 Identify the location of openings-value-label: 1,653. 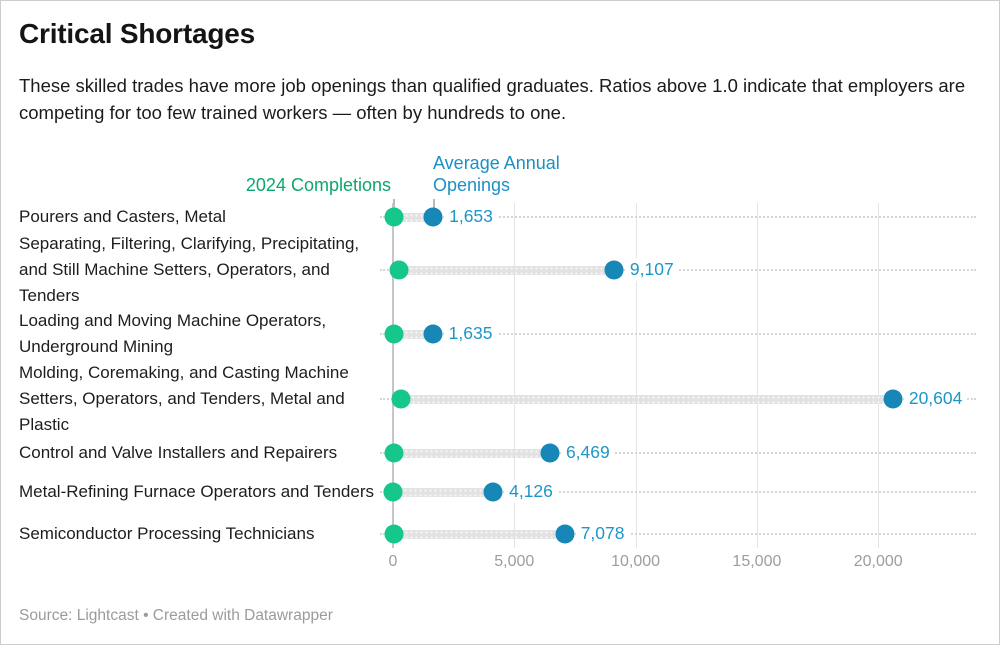
(471, 217).